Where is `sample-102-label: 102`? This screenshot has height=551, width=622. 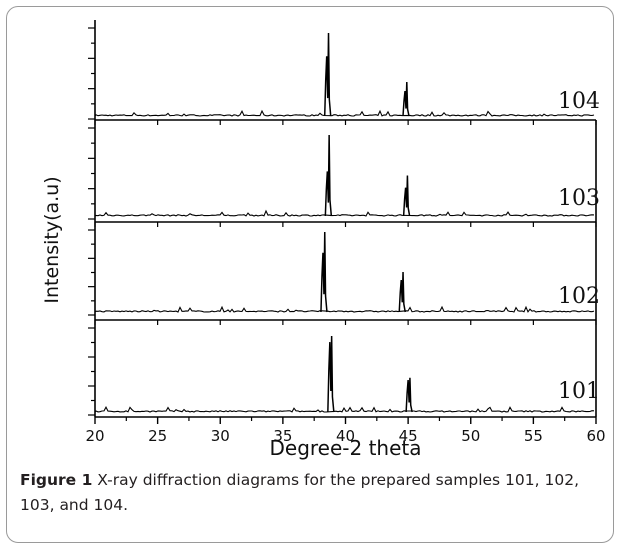 sample-102-label: 102 is located at coordinates (579, 296).